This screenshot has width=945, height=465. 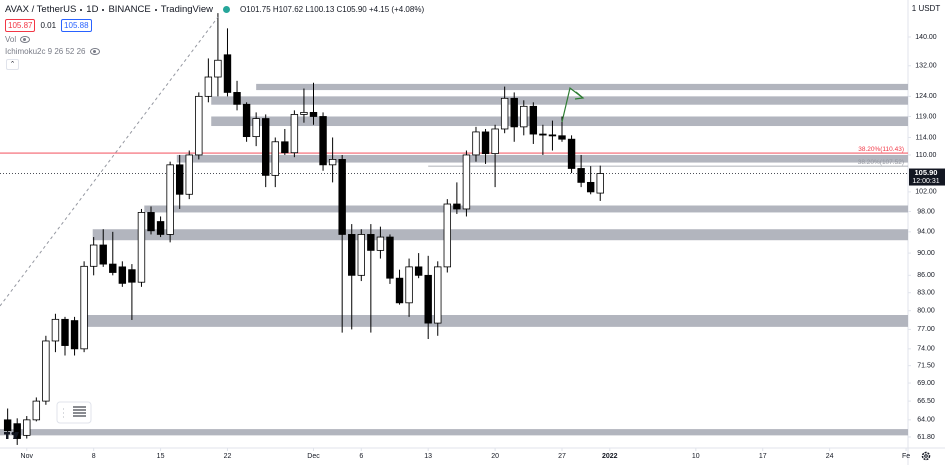 I want to click on x-tick-label: 20, so click(x=495, y=456).